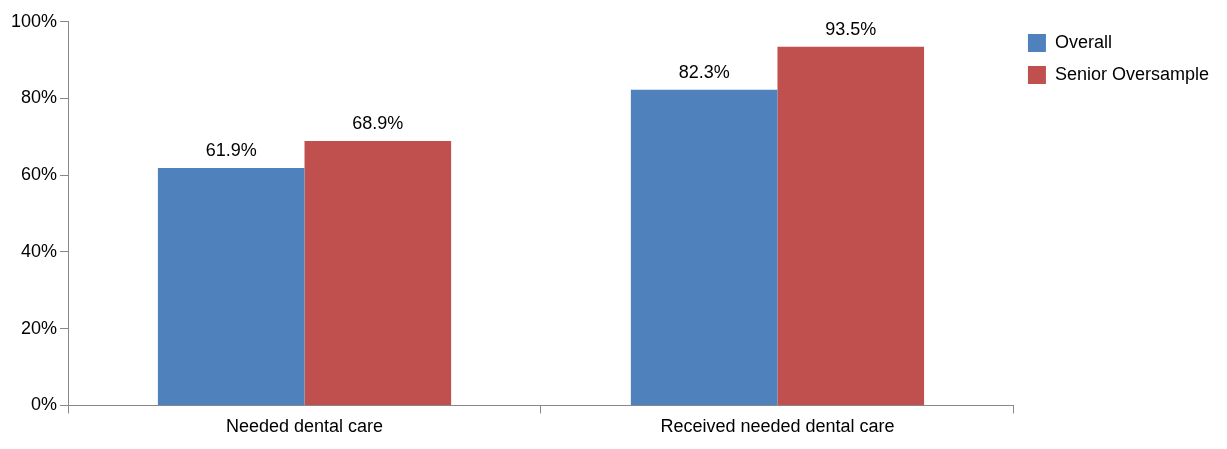 The width and height of the screenshot is (1227, 449). What do you see at coordinates (231, 149) in the screenshot?
I see `data-label: 61.9%` at bounding box center [231, 149].